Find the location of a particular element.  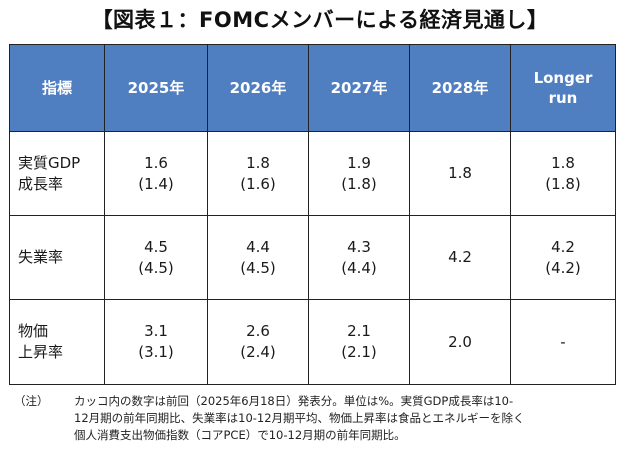

table-cell: 2.1 (2.1) is located at coordinates (359, 342).